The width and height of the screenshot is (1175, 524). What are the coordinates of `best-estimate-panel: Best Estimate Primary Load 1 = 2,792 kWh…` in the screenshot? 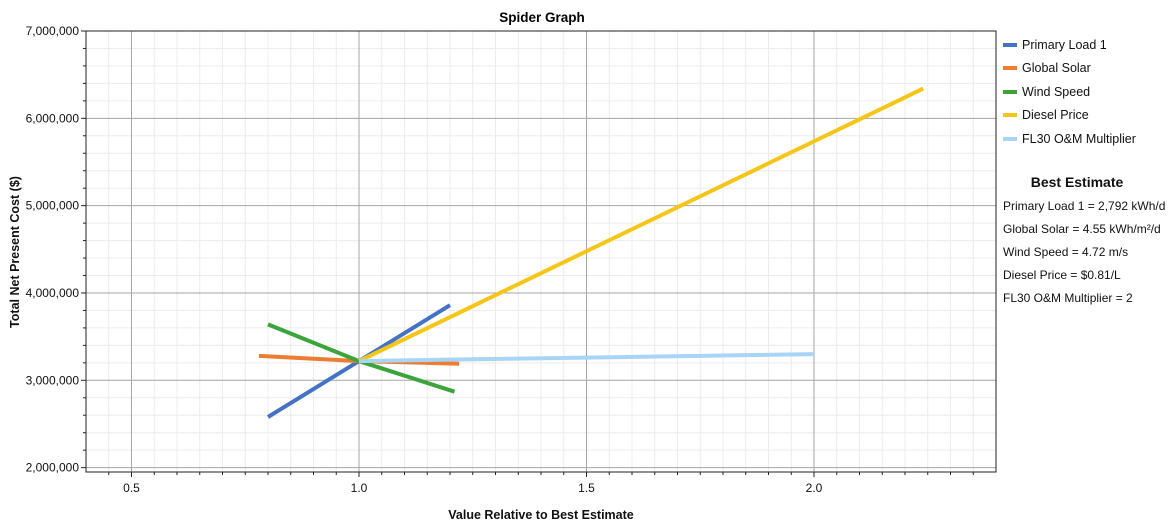 It's located at (1088, 242).